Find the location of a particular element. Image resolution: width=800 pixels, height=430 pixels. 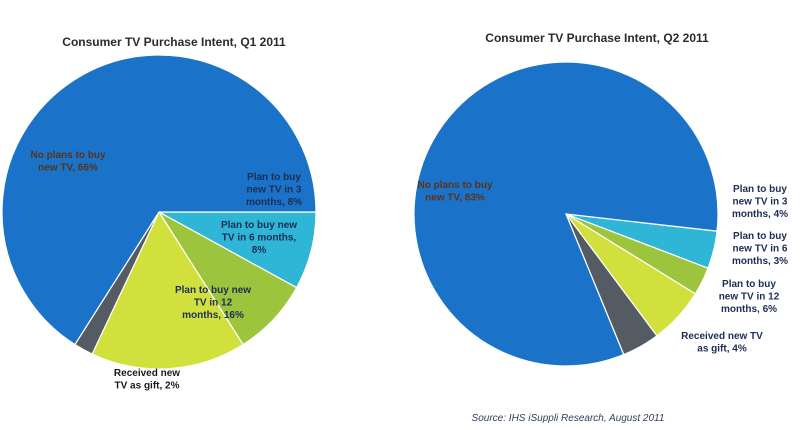

slice-label-no-plans-to-buy-new-tv: No plans to buy new TV, 83% is located at coordinates (455, 192).